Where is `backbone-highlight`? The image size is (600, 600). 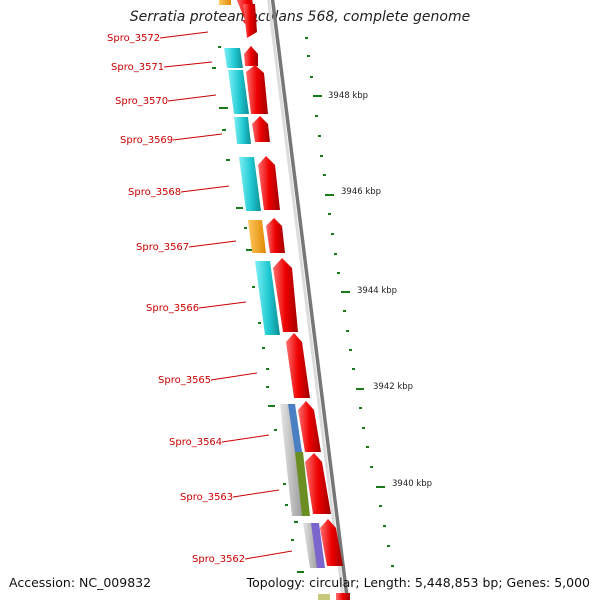
backbone-highlight is located at coordinates (306, 300).